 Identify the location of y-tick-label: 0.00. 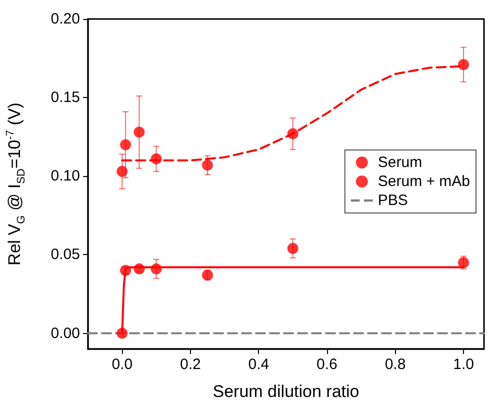
(65, 333).